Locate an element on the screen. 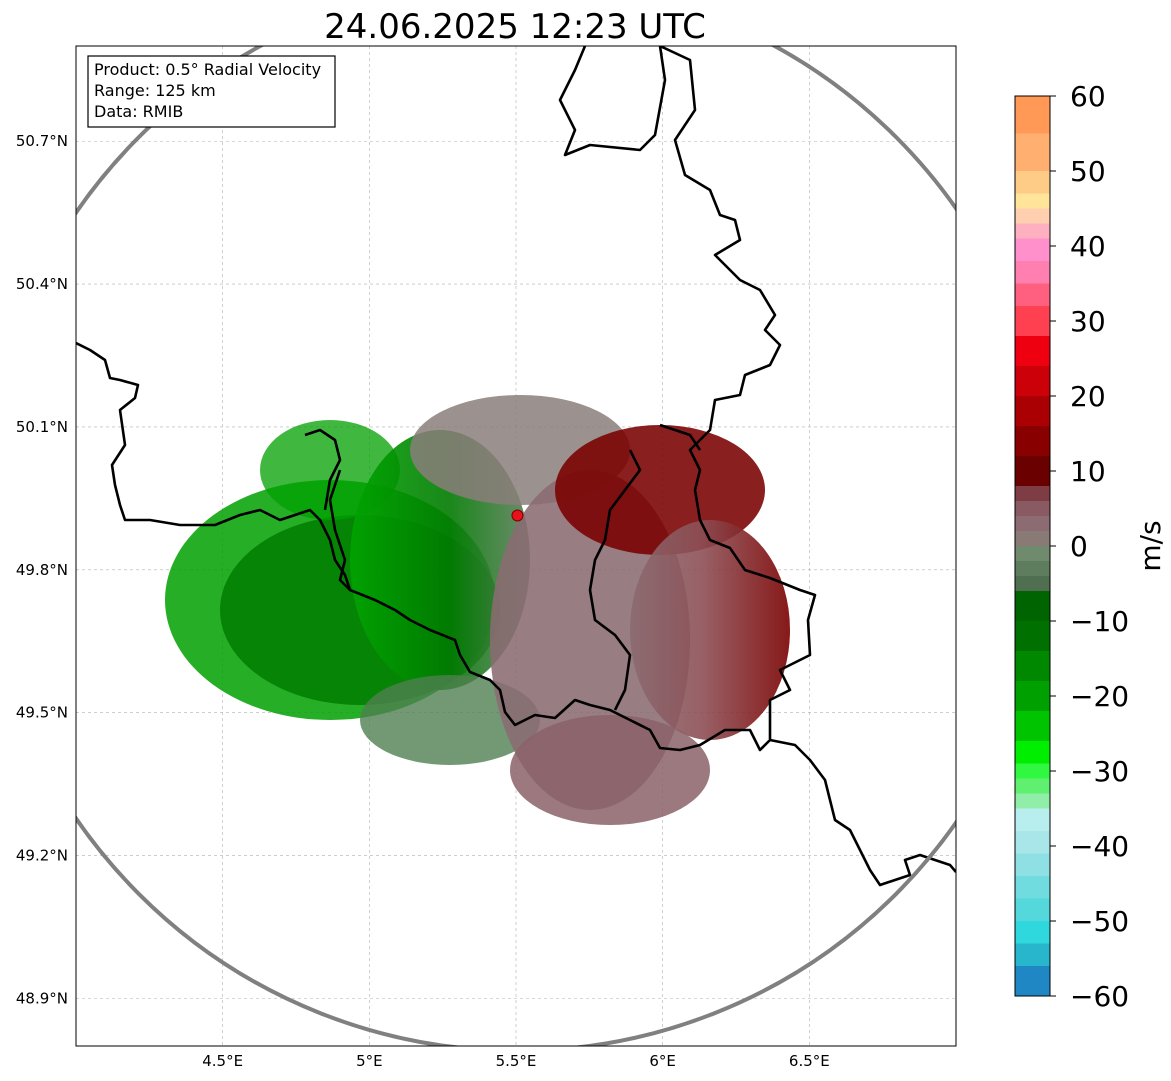 The height and width of the screenshot is (1081, 1171). echo-south-west is located at coordinates (450, 720).